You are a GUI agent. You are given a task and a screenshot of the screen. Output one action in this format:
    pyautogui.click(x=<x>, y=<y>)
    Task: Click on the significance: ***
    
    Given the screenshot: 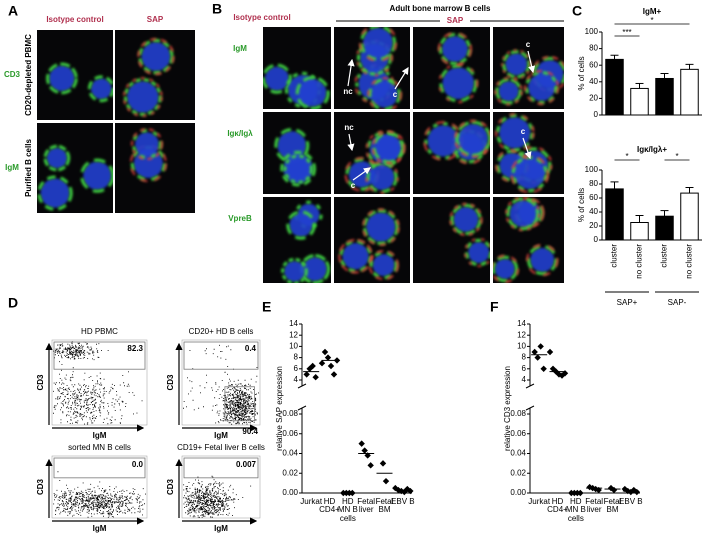 What is the action you would take?
    pyautogui.click(x=626, y=32)
    